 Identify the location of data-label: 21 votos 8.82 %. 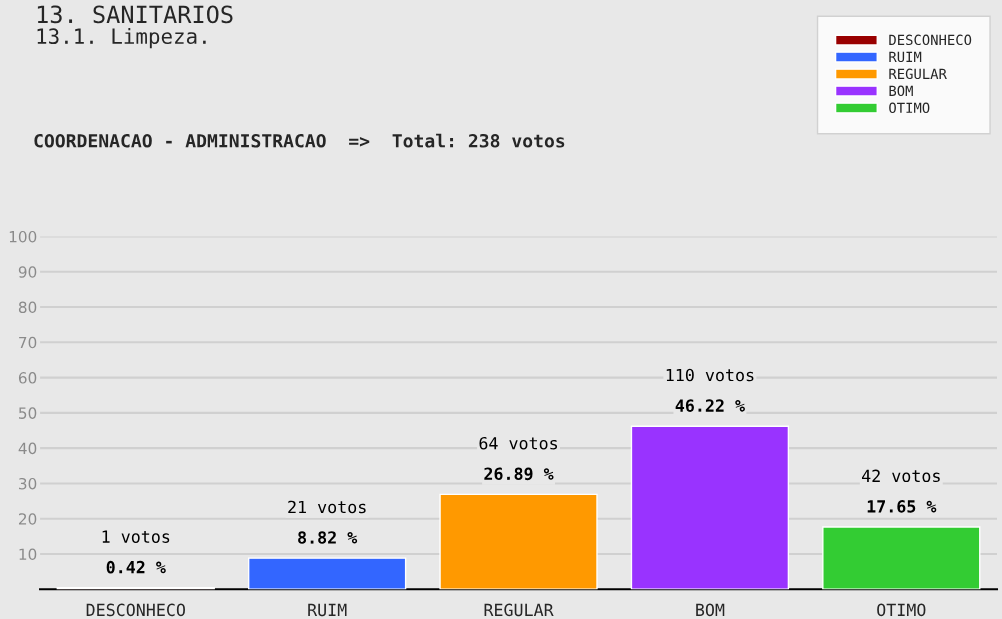
(327, 522).